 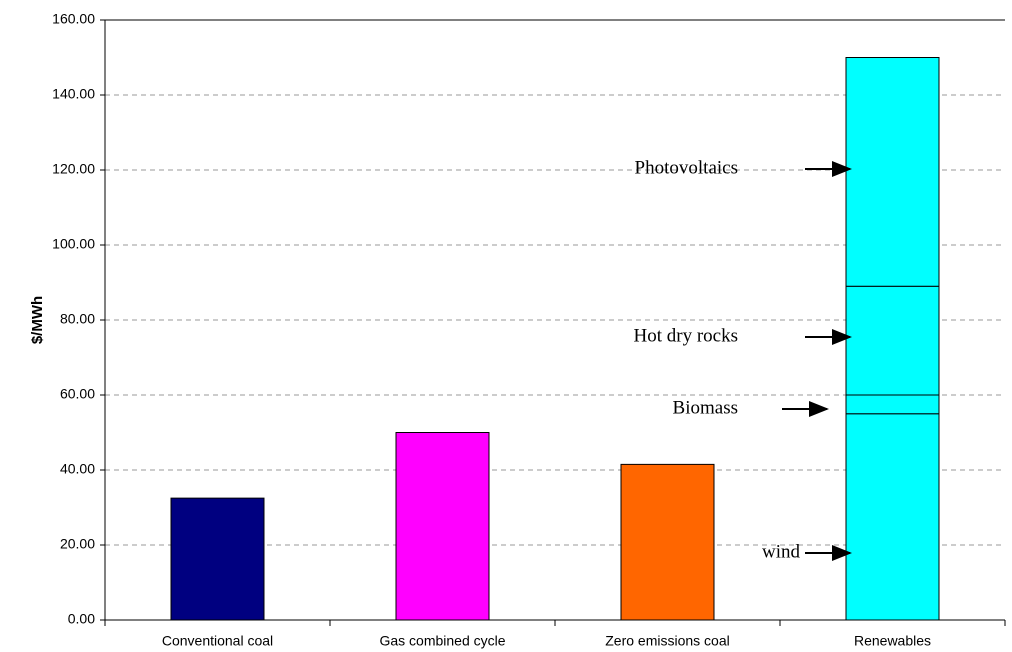 What do you see at coordinates (77, 394) in the screenshot?
I see `y-tick-label: 60.00` at bounding box center [77, 394].